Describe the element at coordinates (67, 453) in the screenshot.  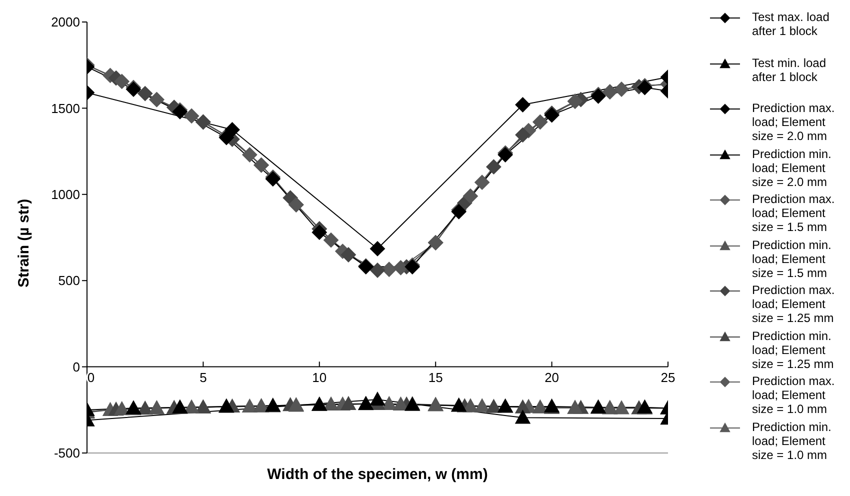
I see `y-tick-label: -500` at that location.